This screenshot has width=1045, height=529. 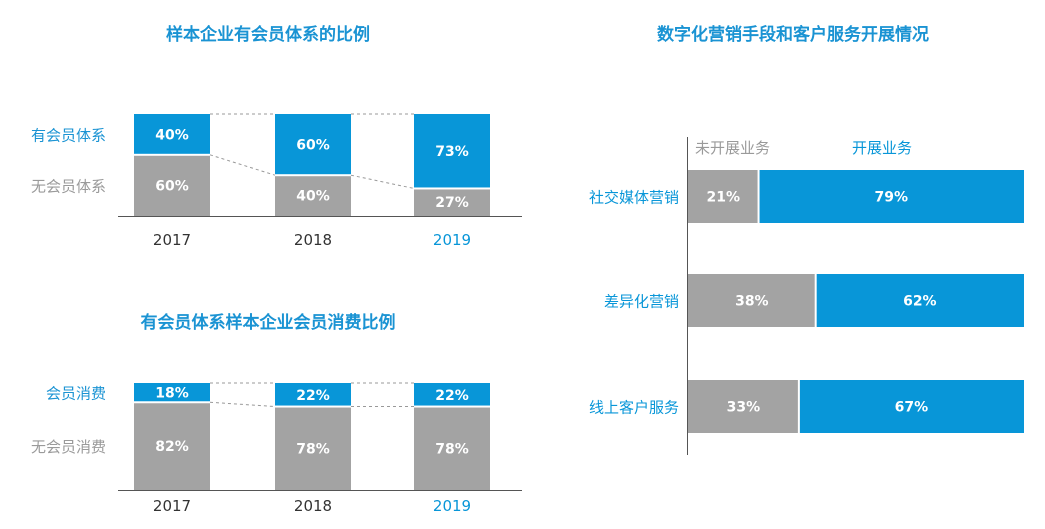 I want to click on data-label: 62%, so click(x=920, y=302).